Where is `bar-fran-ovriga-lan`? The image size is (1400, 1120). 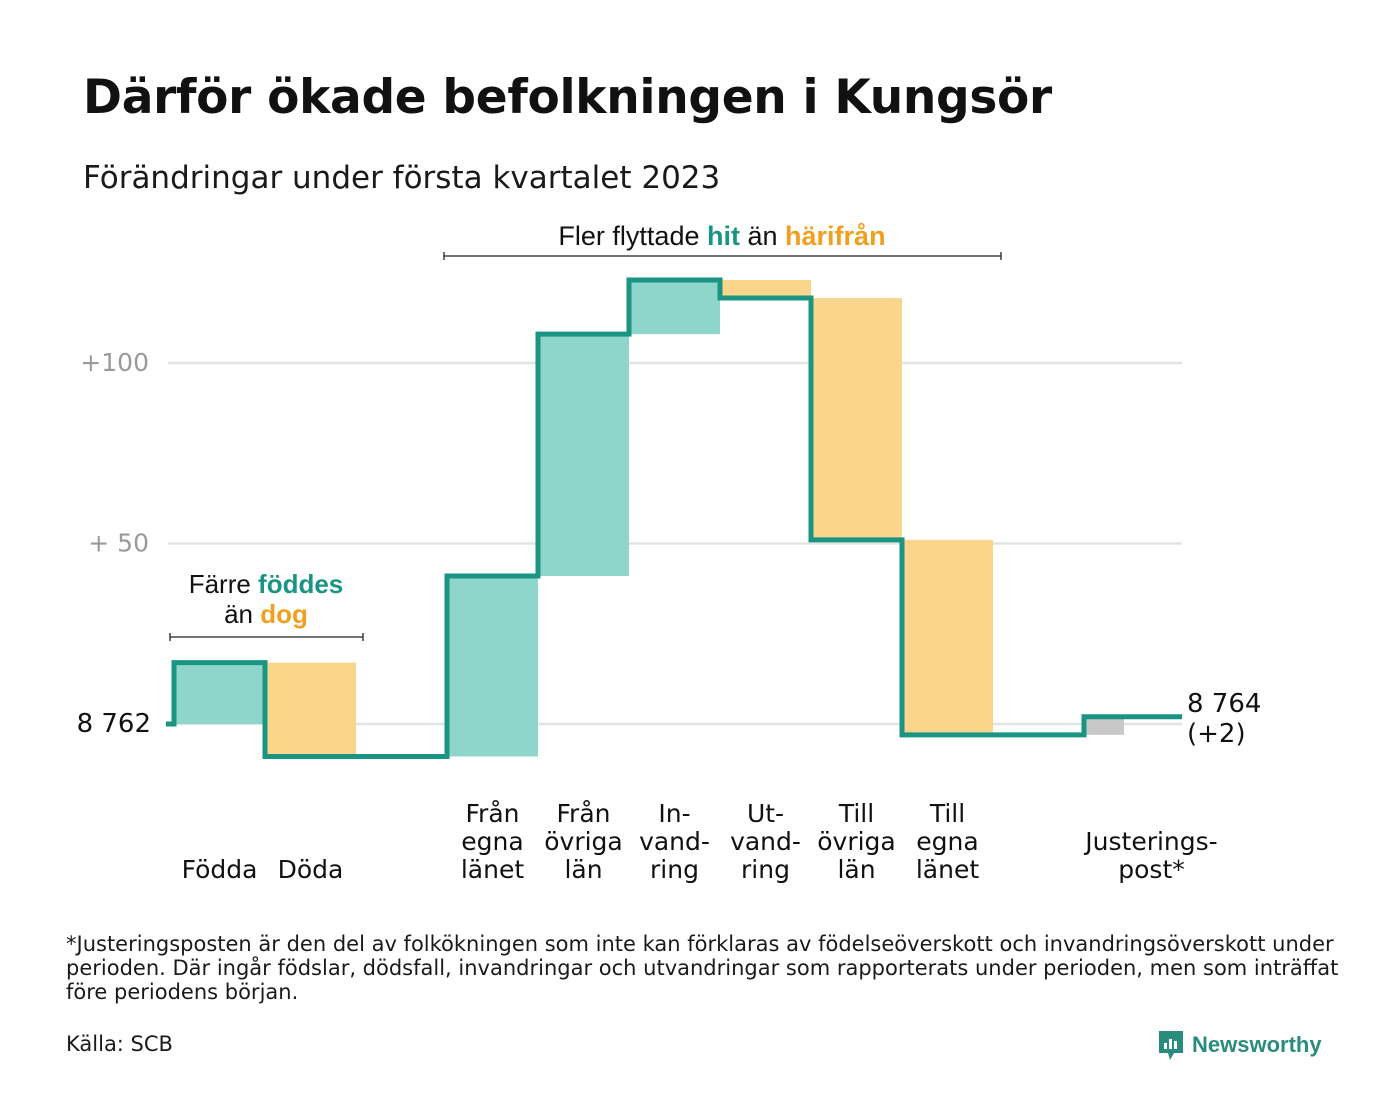
bar-fran-ovriga-lan is located at coordinates (584, 455).